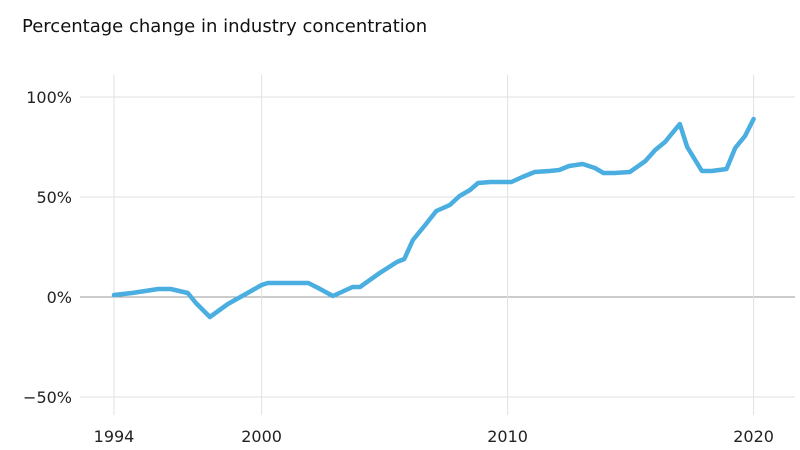  Describe the element at coordinates (507, 436) in the screenshot. I see `x-tick-label: 2010` at that location.